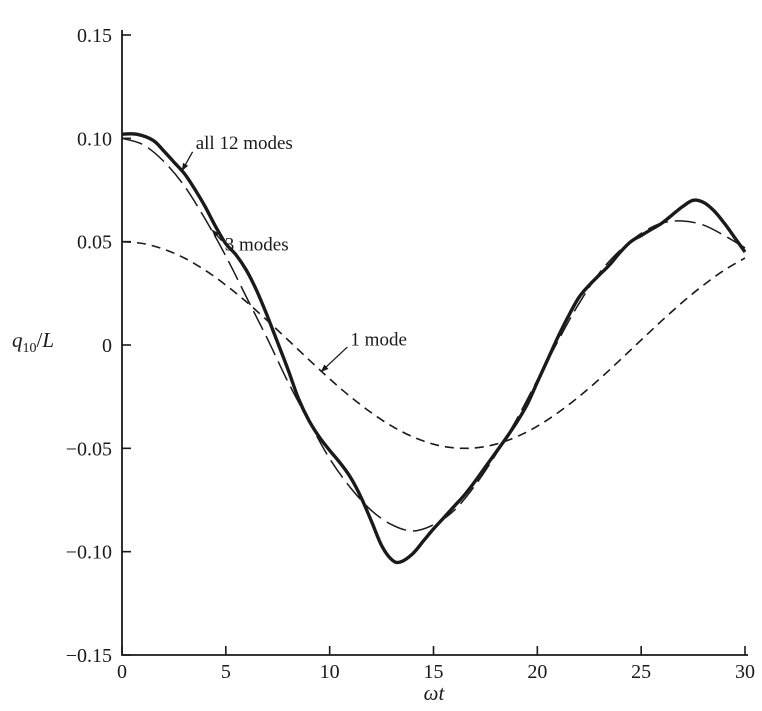 This screenshot has height=711, width=762. I want to click on x-tick-label: 25, so click(641, 672).